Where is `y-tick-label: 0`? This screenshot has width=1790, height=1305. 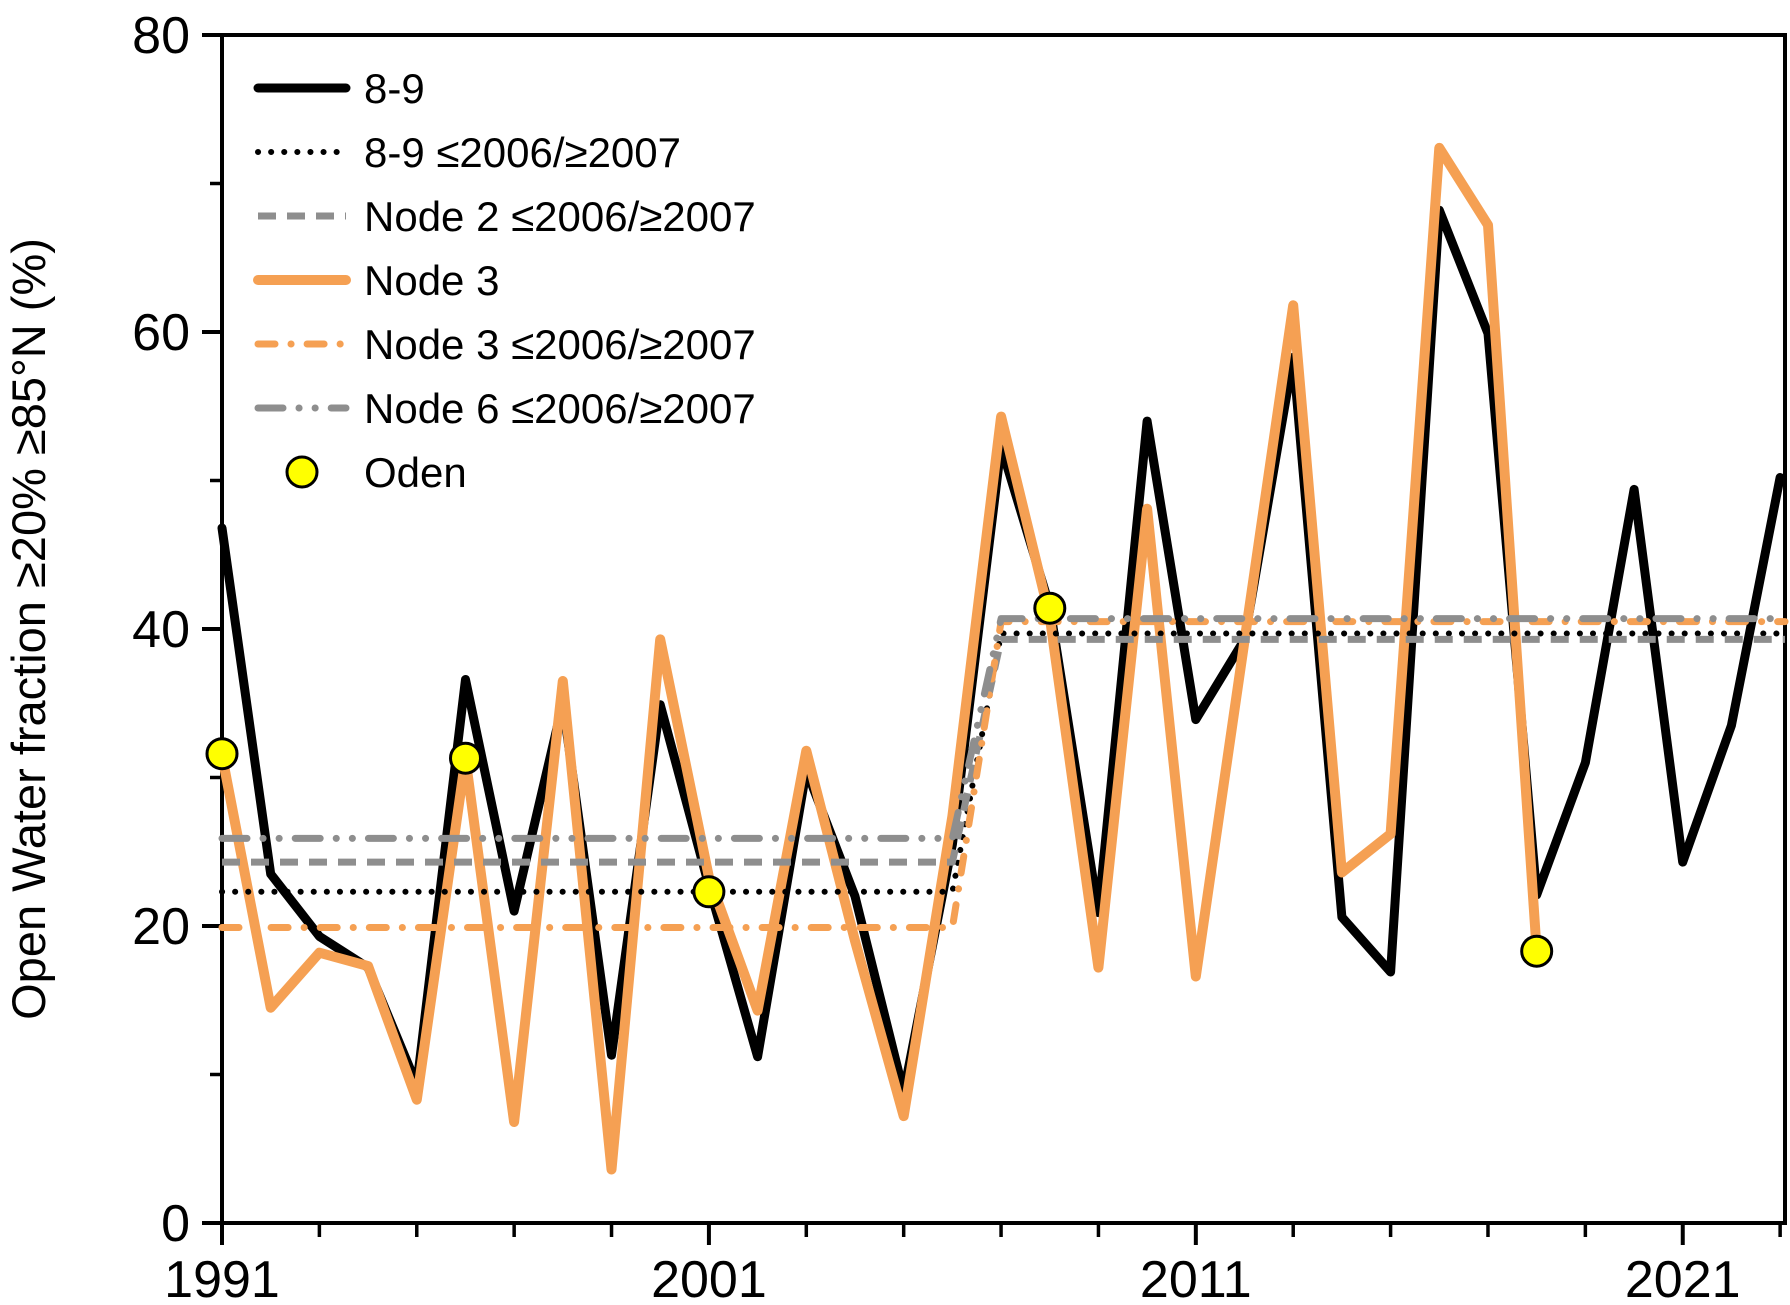 y-tick-label: 0 is located at coordinates (175, 1224).